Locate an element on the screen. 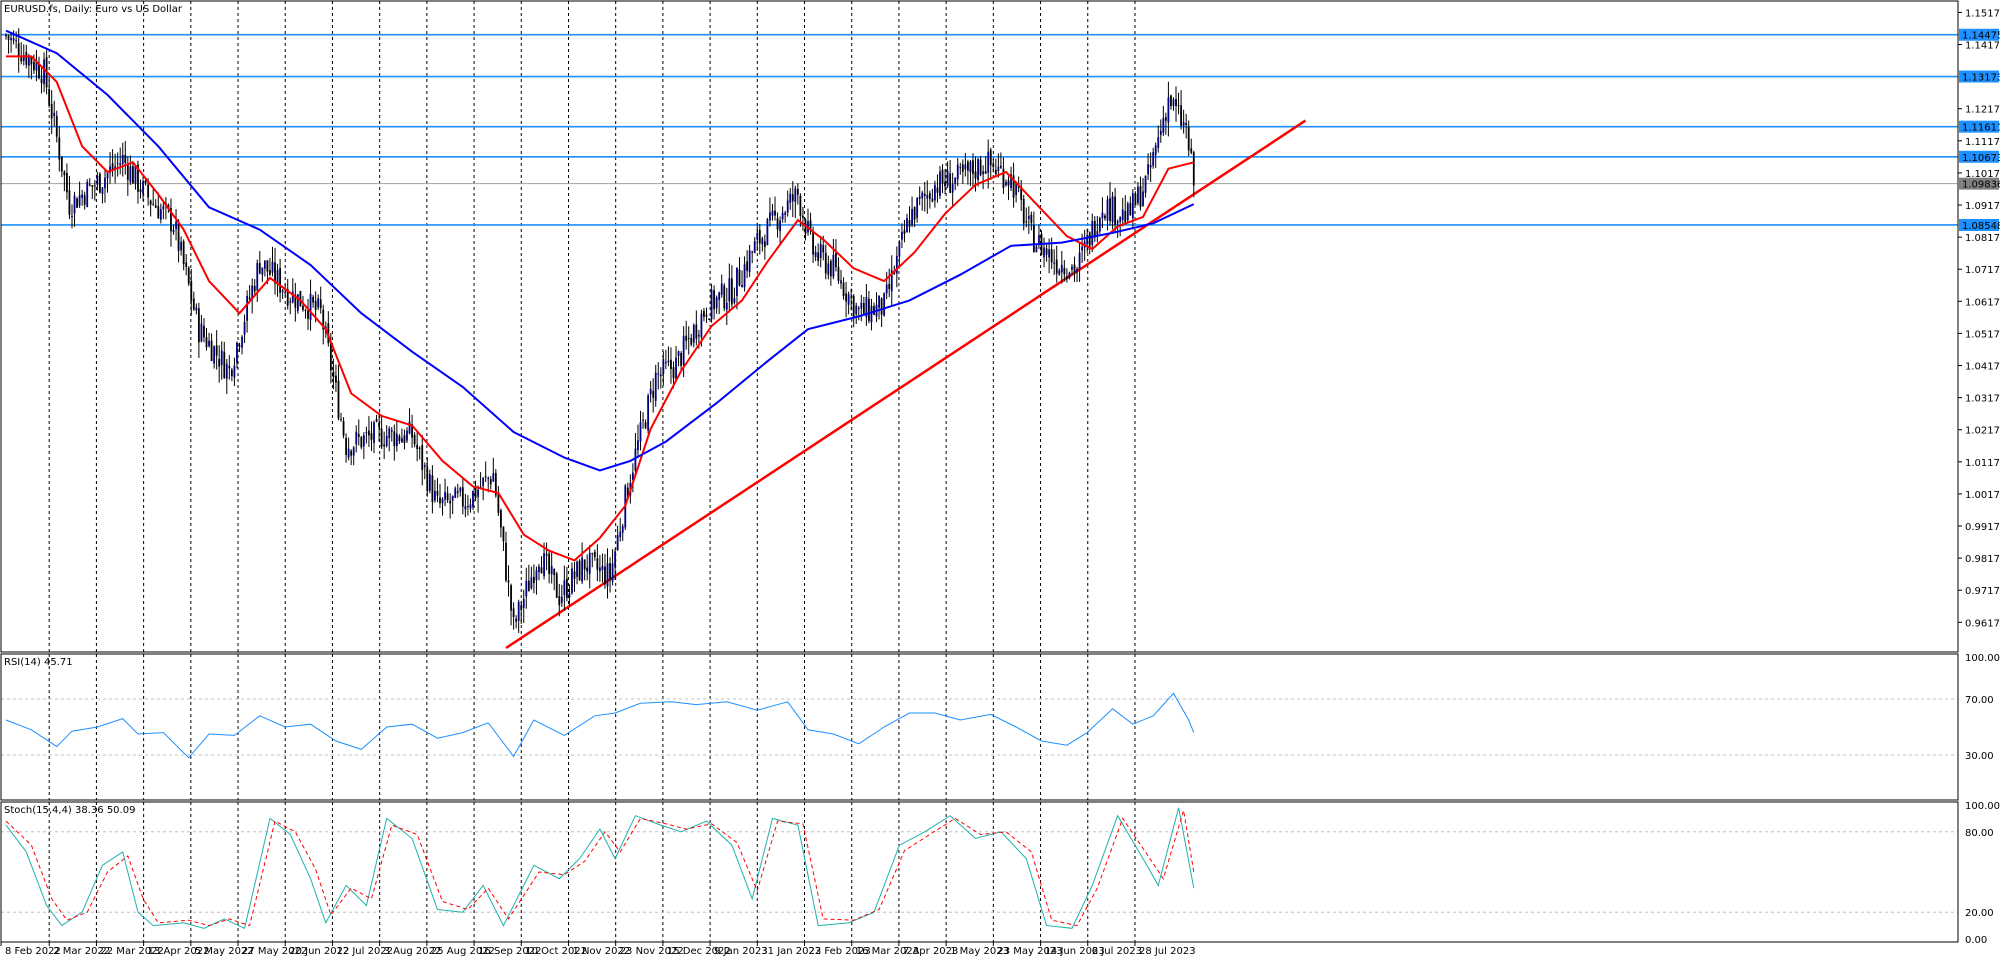 The image size is (2000, 958). time-tick-label: 5 May 2022 is located at coordinates (224, 951).